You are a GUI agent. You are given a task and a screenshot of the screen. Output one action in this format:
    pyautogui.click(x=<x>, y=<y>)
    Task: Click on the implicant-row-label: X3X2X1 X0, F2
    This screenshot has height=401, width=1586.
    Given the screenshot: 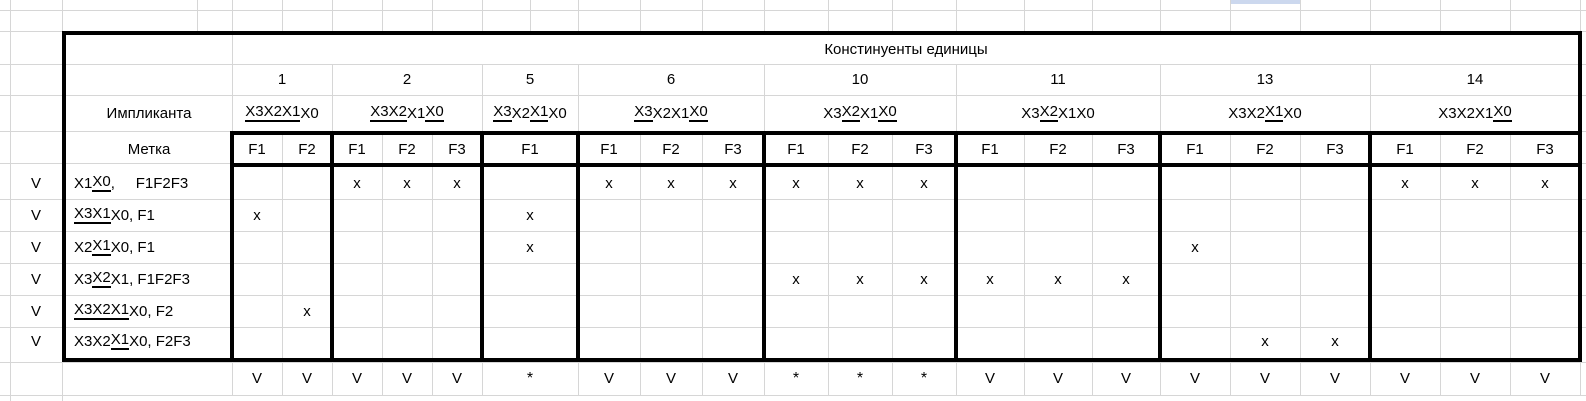 What is the action you would take?
    pyautogui.click(x=149, y=311)
    